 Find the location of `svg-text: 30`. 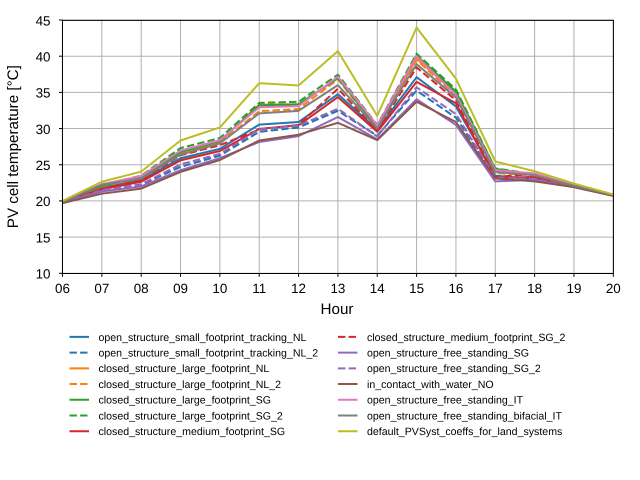

svg-text: 30 is located at coordinates (43, 129).